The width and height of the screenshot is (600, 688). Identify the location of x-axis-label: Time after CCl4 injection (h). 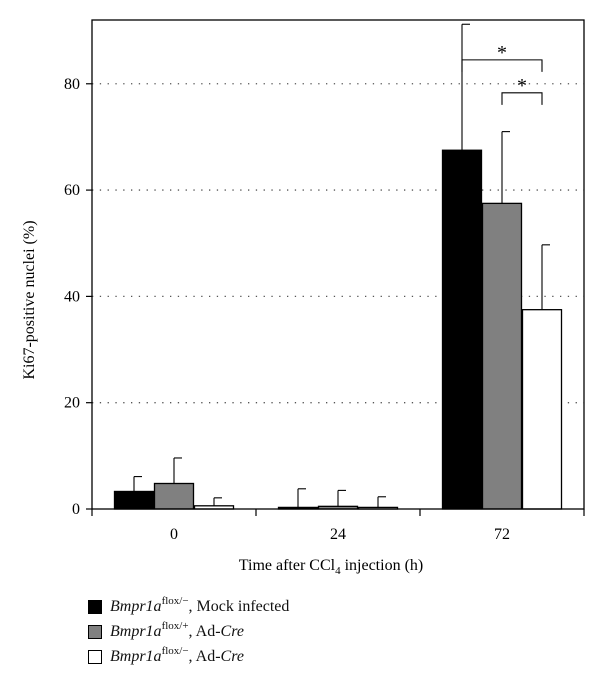
(331, 567).